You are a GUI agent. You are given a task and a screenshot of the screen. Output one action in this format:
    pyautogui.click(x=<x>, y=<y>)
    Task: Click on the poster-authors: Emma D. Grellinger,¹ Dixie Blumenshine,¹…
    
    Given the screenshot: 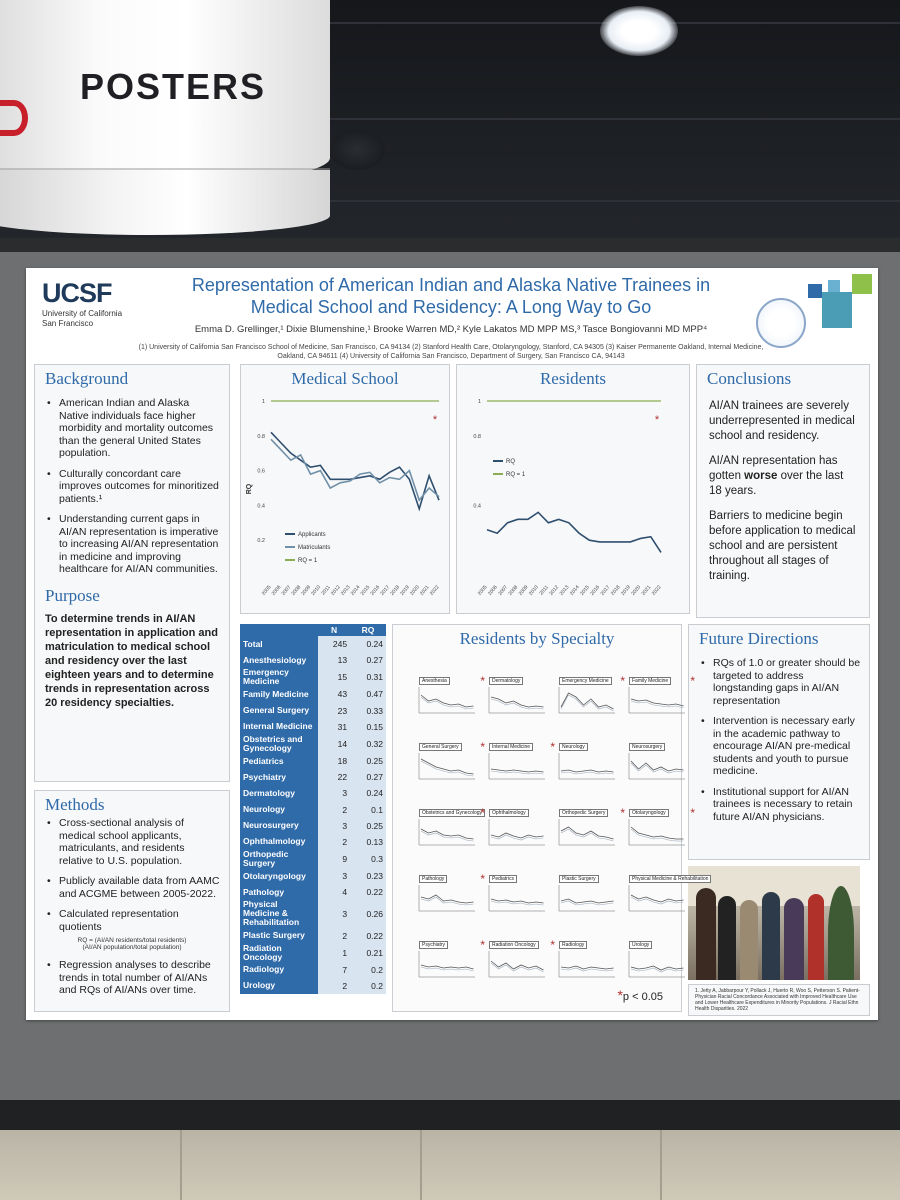 What is the action you would take?
    pyautogui.click(x=451, y=329)
    